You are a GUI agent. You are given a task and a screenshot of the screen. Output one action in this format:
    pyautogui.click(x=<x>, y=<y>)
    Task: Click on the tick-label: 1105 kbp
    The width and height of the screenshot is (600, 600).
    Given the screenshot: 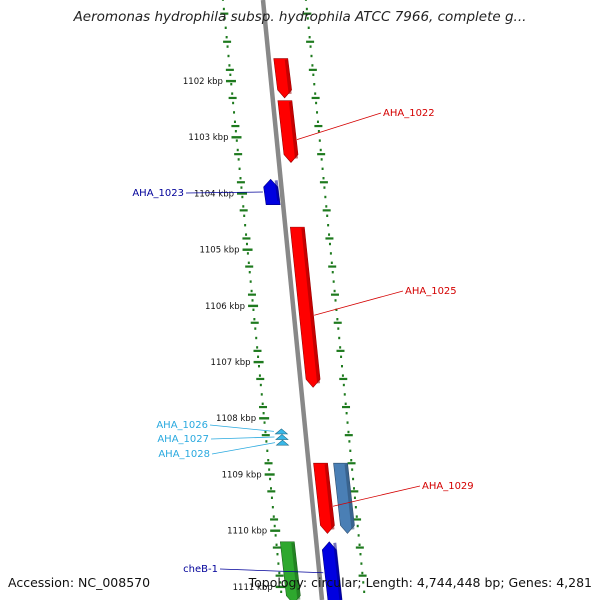 What is the action you would take?
    pyautogui.click(x=219, y=251)
    